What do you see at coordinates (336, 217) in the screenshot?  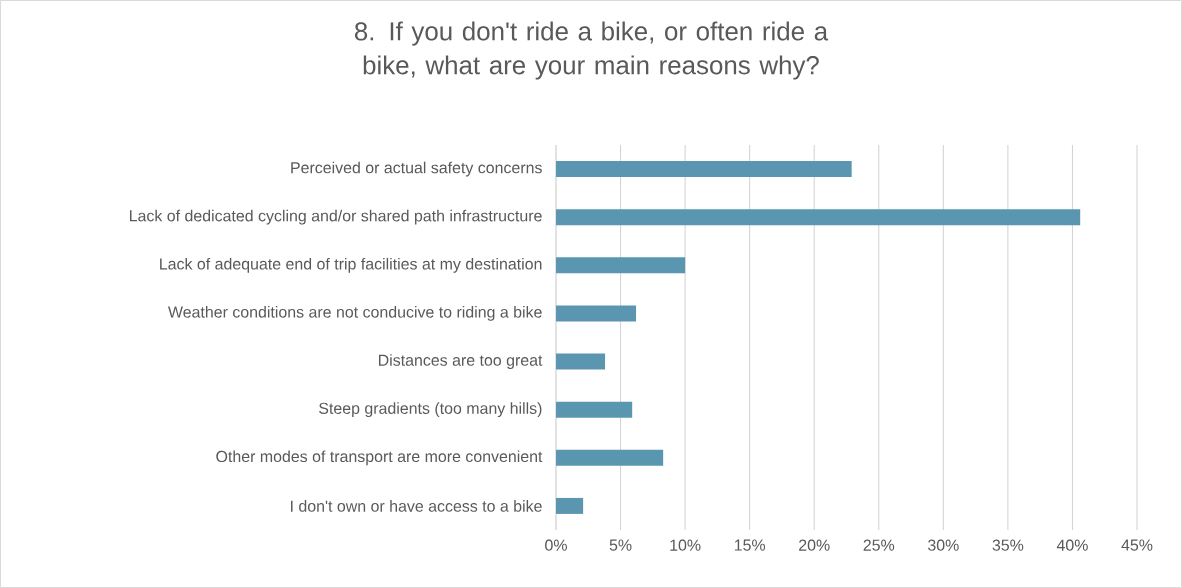 I see `y-tick-label: Lack of dedicated cycling and/or shared path infrastructure` at bounding box center [336, 217].